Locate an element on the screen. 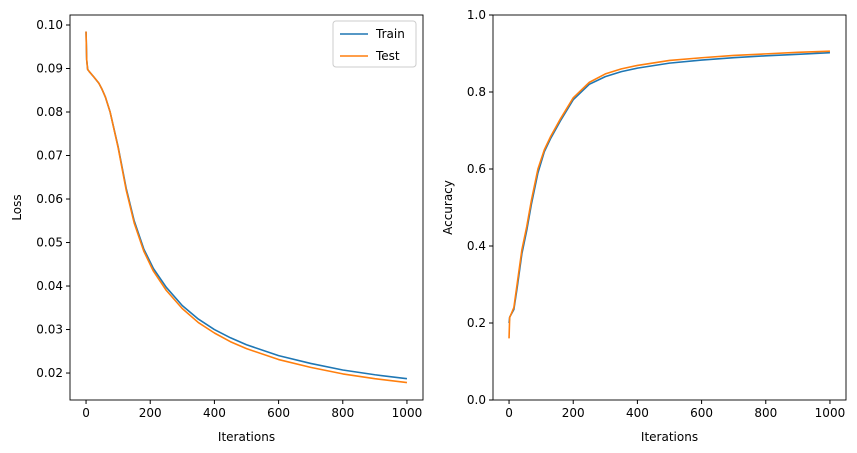 This screenshot has height=453, width=857. y-tick-label: 1.0 is located at coordinates (476, 15).